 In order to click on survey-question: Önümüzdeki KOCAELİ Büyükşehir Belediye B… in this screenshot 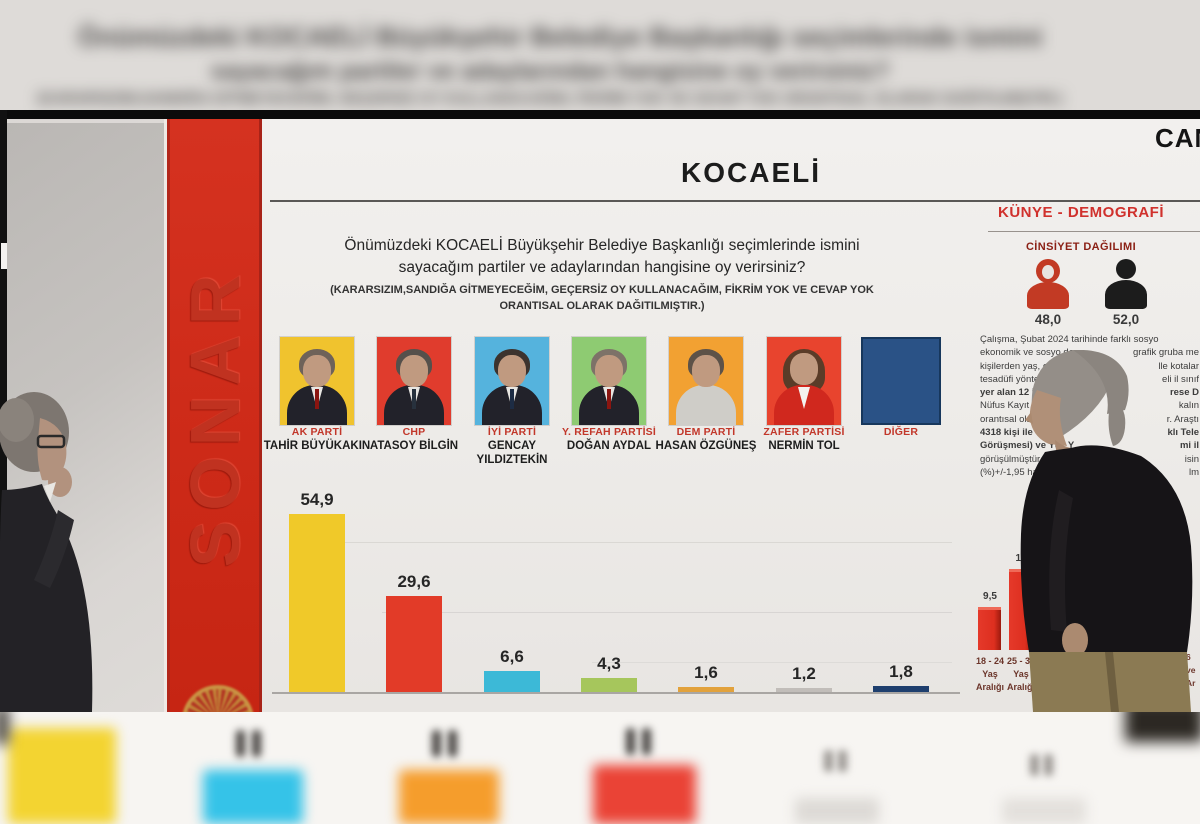, I will do `click(602, 274)`.